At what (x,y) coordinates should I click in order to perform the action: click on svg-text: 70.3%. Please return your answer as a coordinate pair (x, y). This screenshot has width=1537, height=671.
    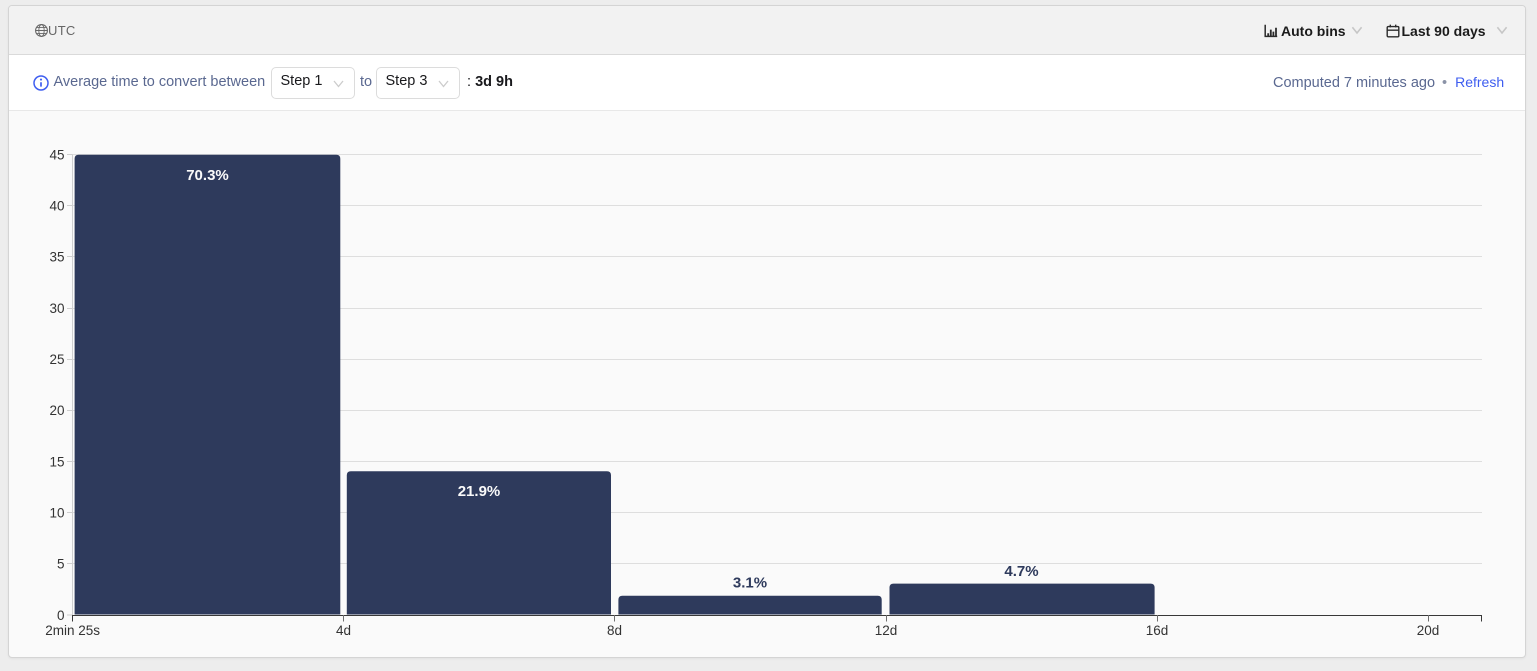
    Looking at the image, I should click on (207, 175).